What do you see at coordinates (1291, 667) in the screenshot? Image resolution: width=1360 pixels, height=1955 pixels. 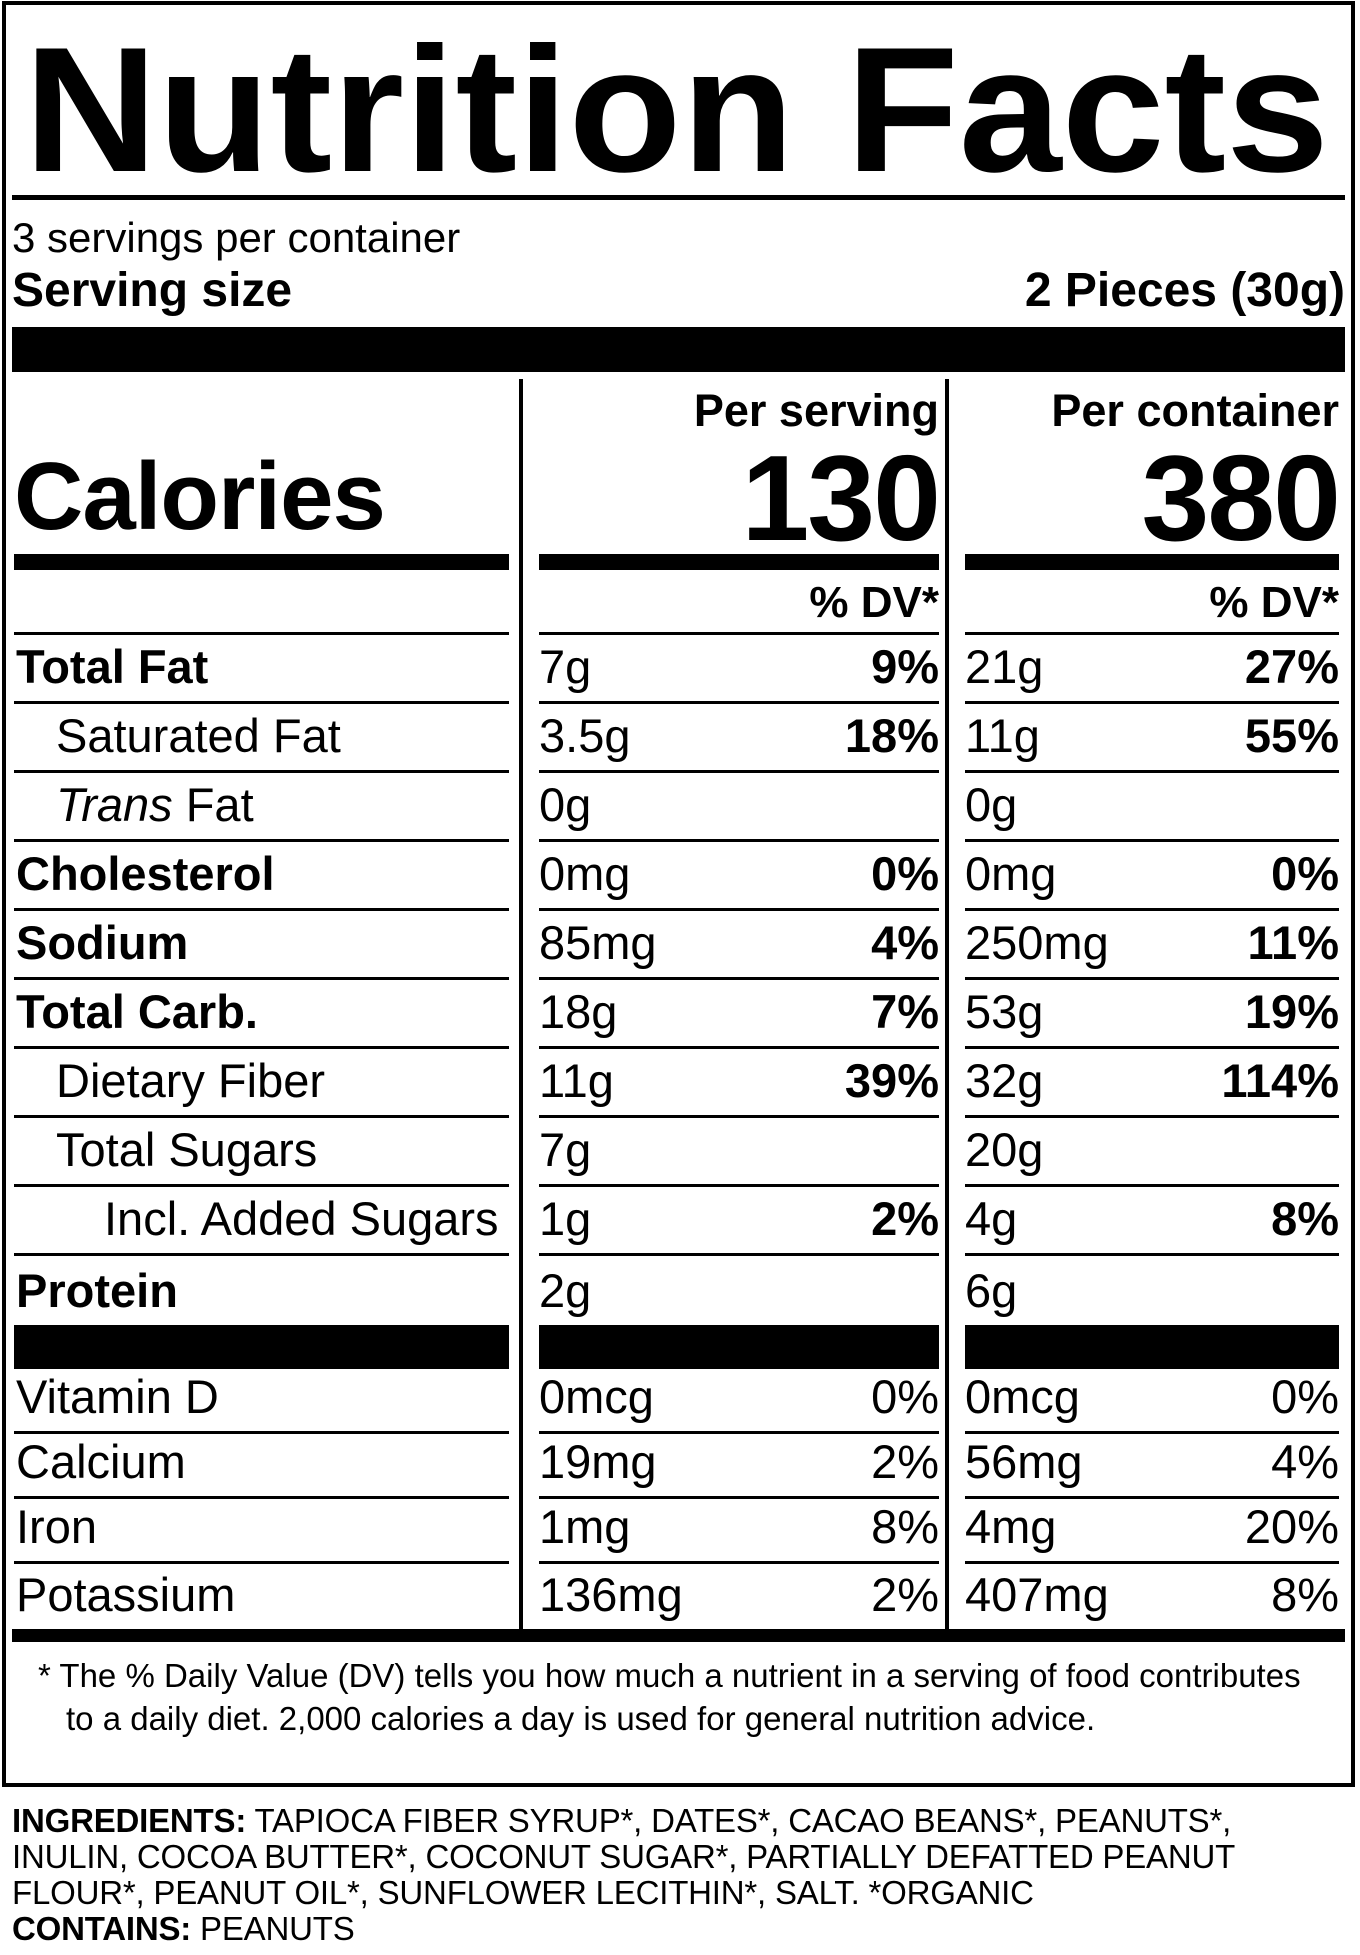 I see `daily-value: 27%` at bounding box center [1291, 667].